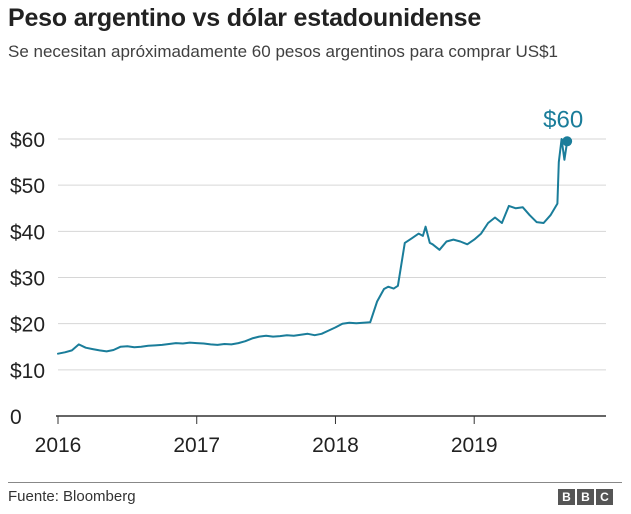  I want to click on y-tick-label: $30, so click(27, 279).